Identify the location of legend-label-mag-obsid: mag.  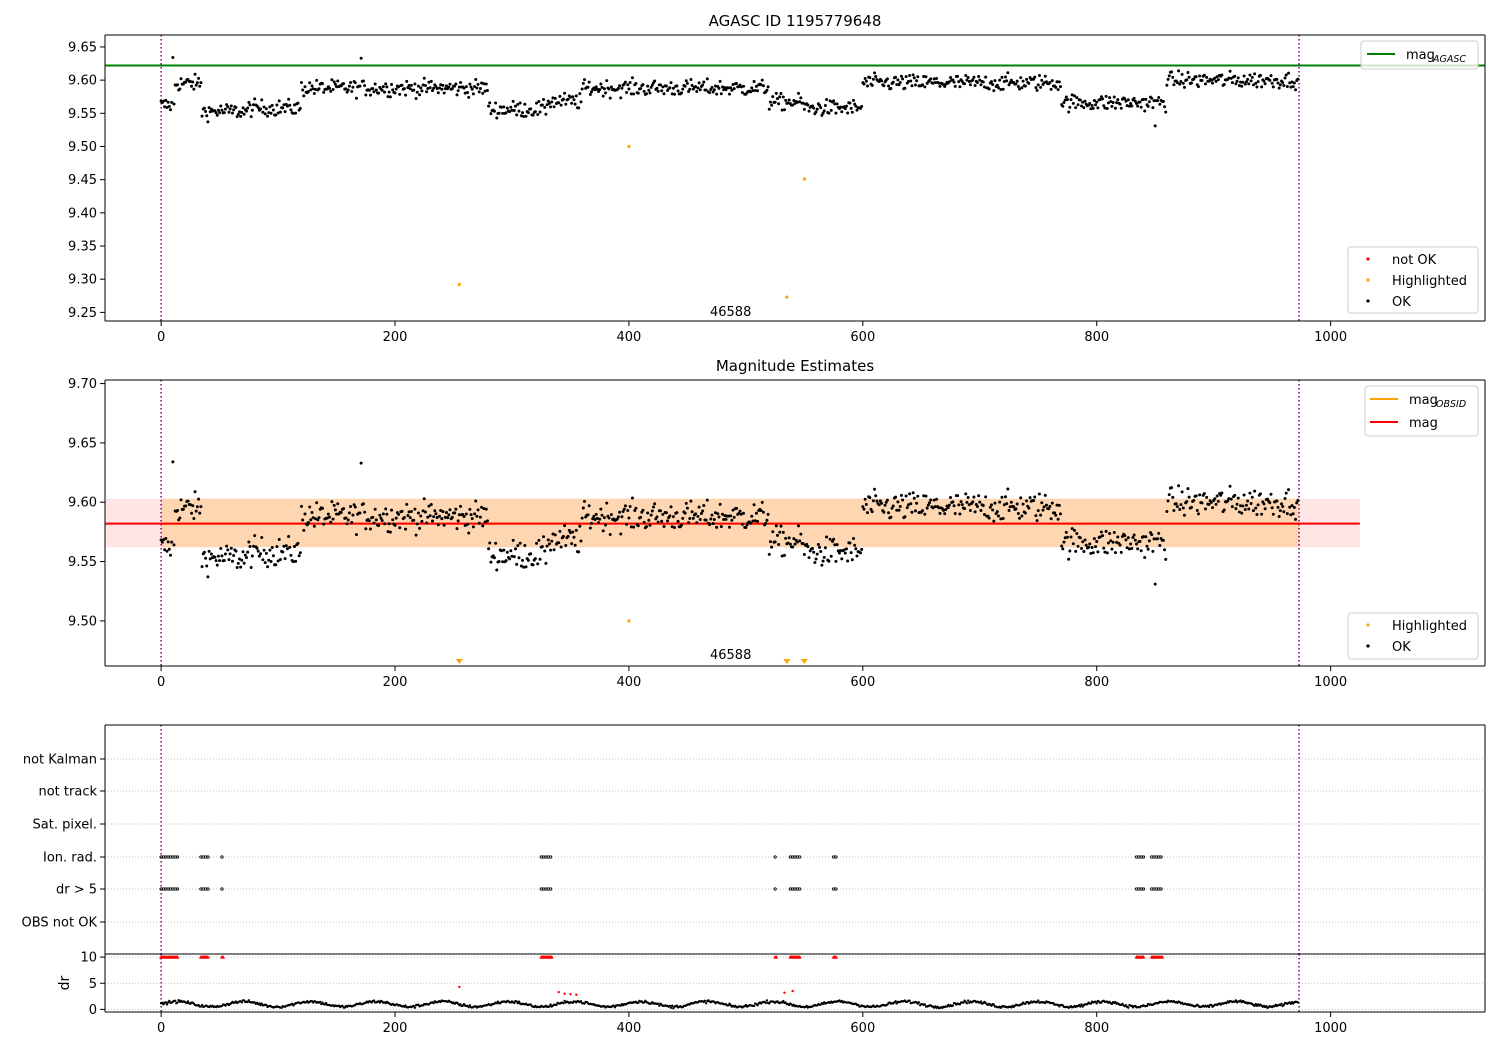
(1423, 400).